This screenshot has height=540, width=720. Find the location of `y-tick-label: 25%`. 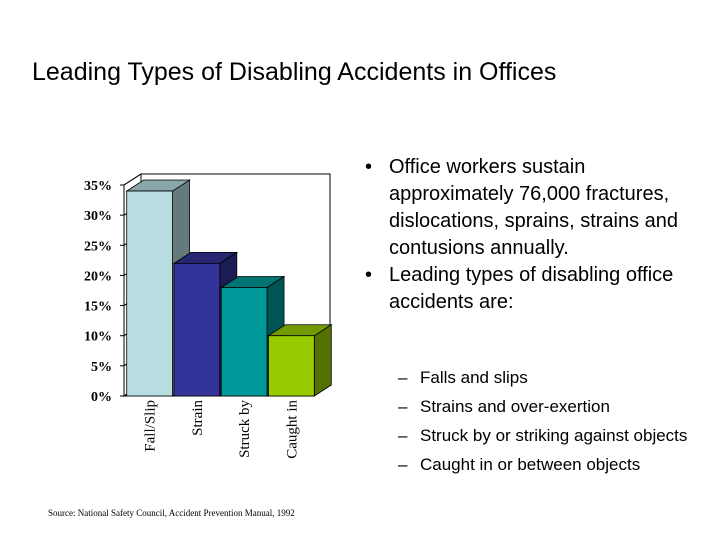

y-tick-label: 25% is located at coordinates (98, 246).